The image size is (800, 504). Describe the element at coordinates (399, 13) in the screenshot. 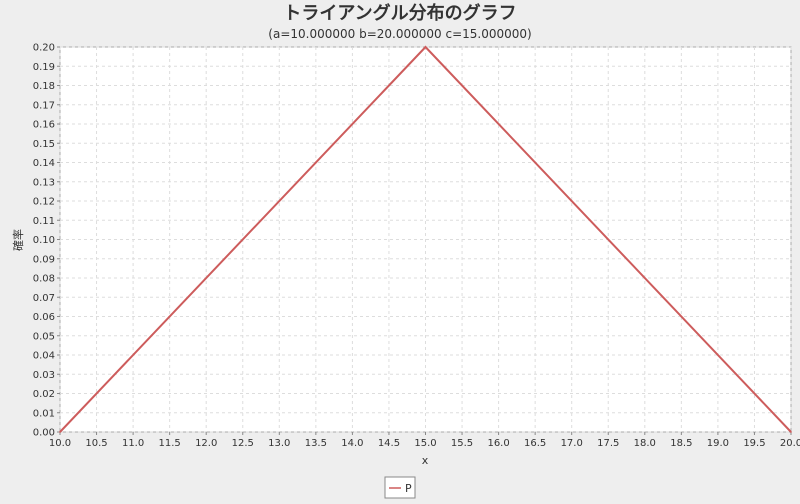

I see `chart-title: トライアングル分布のグラフ` at that location.